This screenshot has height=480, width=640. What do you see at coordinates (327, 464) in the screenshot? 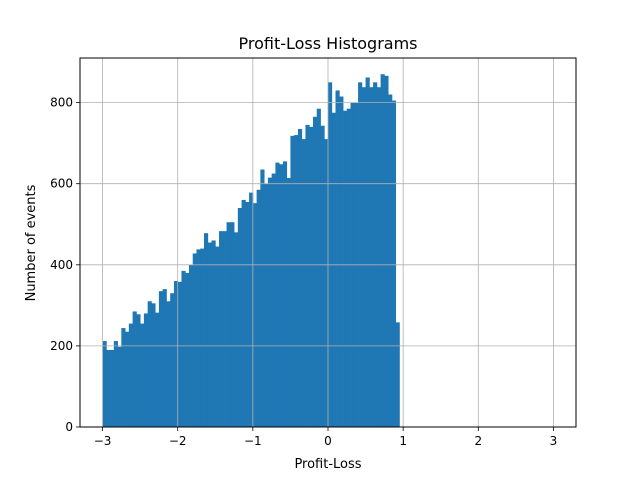
I see `x-axis-label: Profit-Loss` at bounding box center [327, 464].